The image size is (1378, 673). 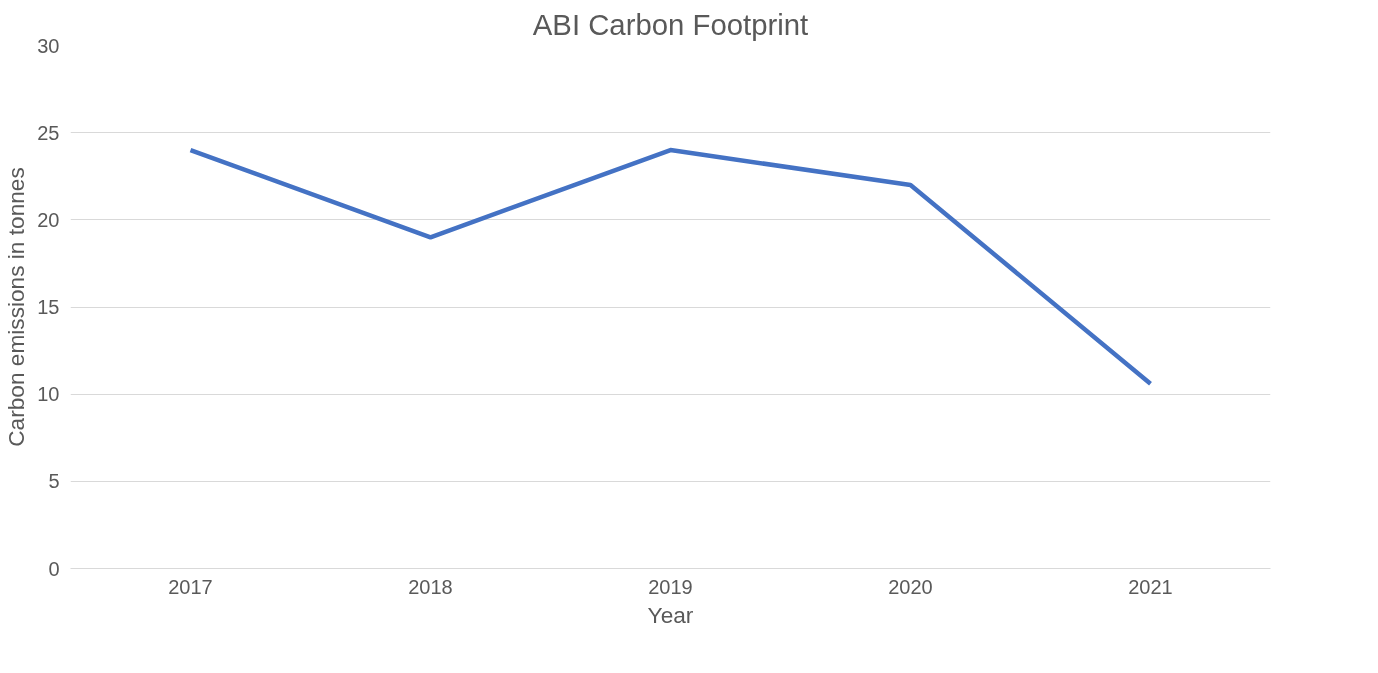 I want to click on y-tick-label: 5, so click(x=54, y=481).